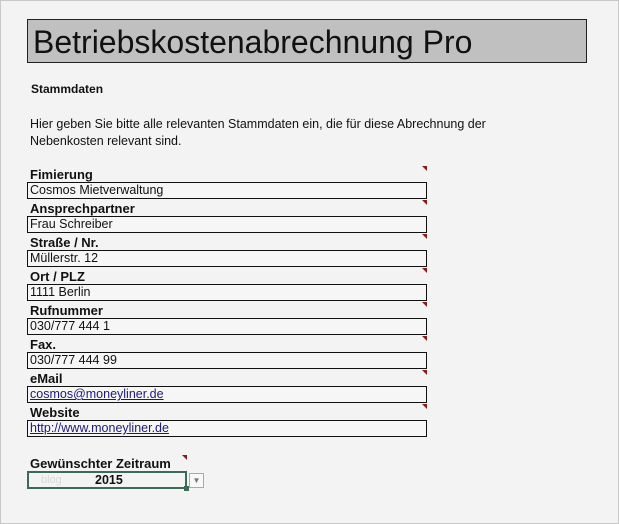 The image size is (619, 524). What do you see at coordinates (227, 258) in the screenshot?
I see `field-input-stra-e-nr: Müllerstr. 12` at bounding box center [227, 258].